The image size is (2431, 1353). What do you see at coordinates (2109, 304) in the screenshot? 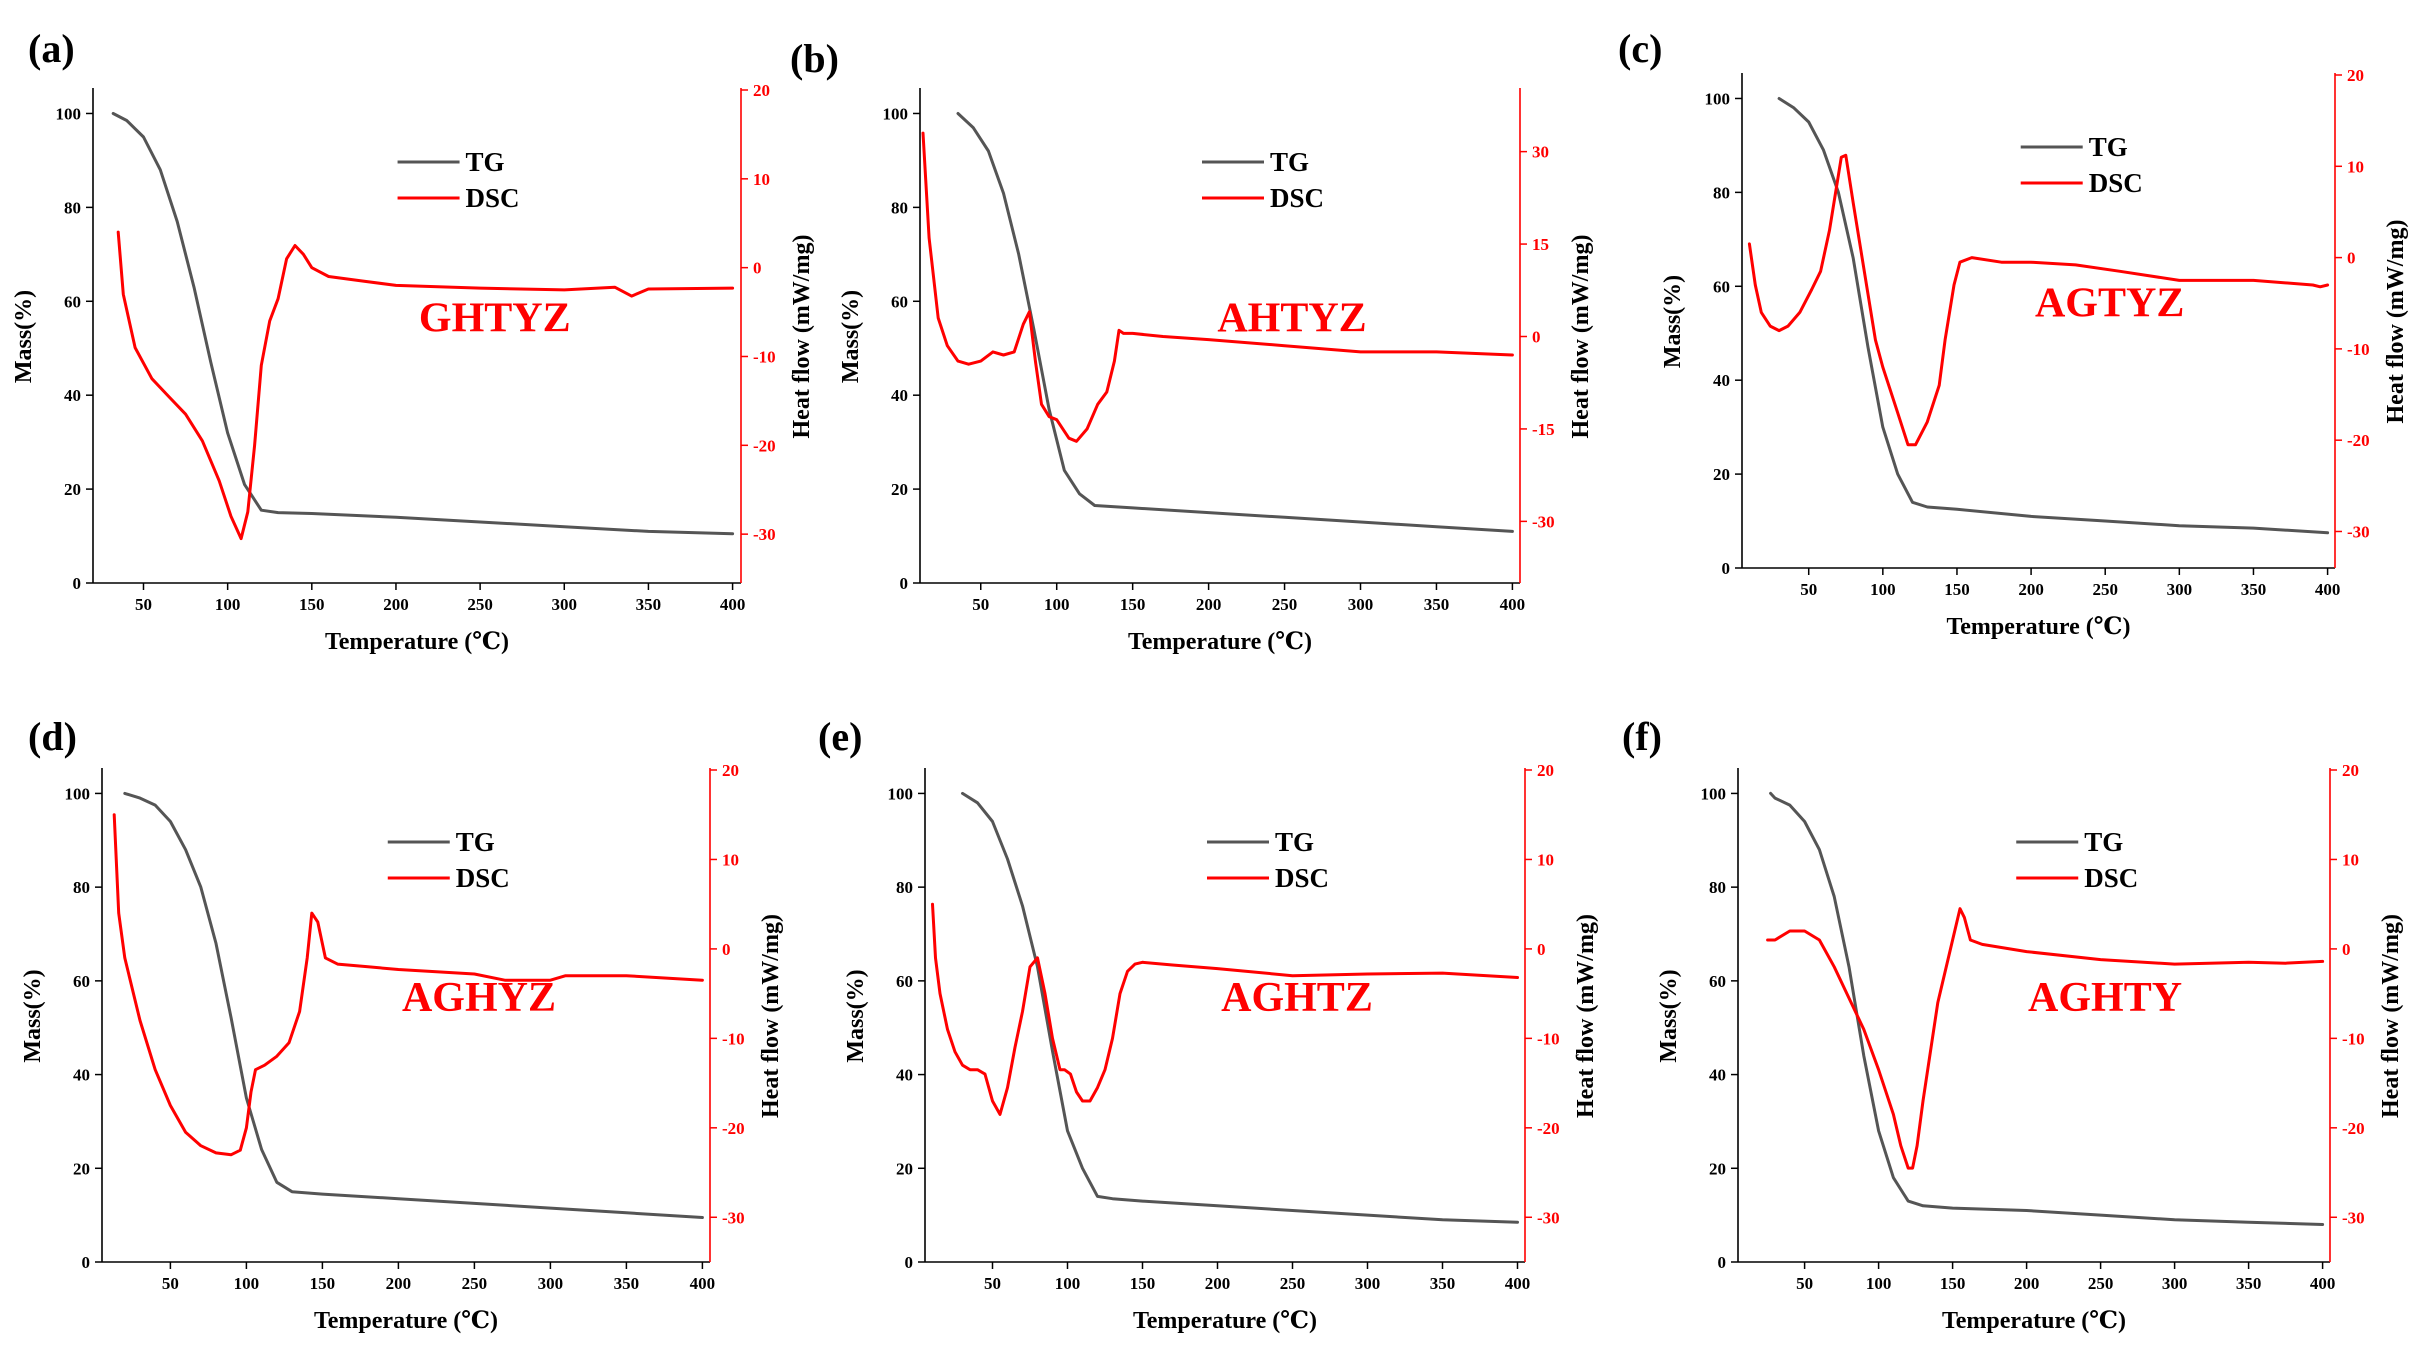
I see `sample-name-label: AGTYZ` at bounding box center [2109, 304].